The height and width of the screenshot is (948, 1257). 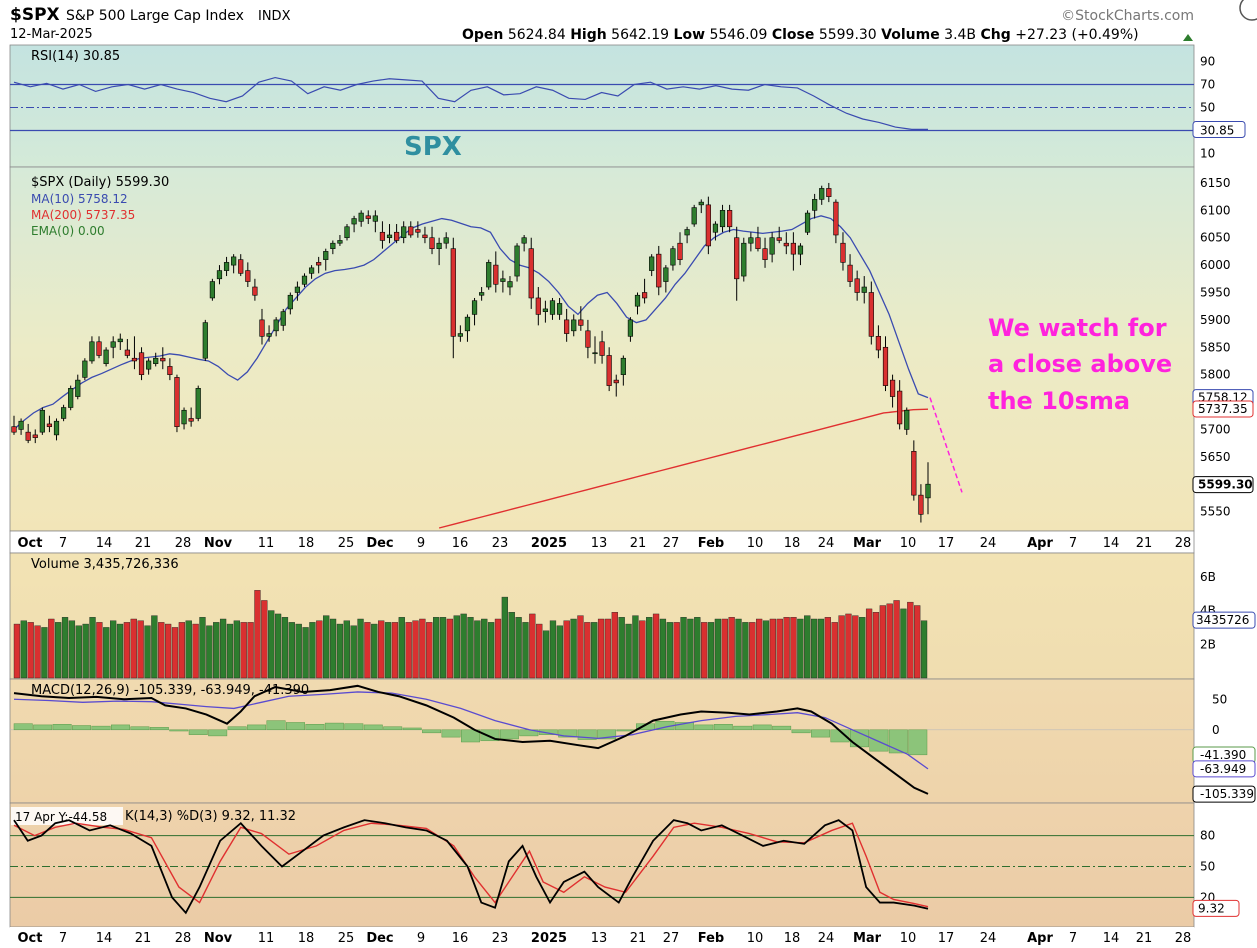 I want to click on high-label: High, so click(x=588, y=35).